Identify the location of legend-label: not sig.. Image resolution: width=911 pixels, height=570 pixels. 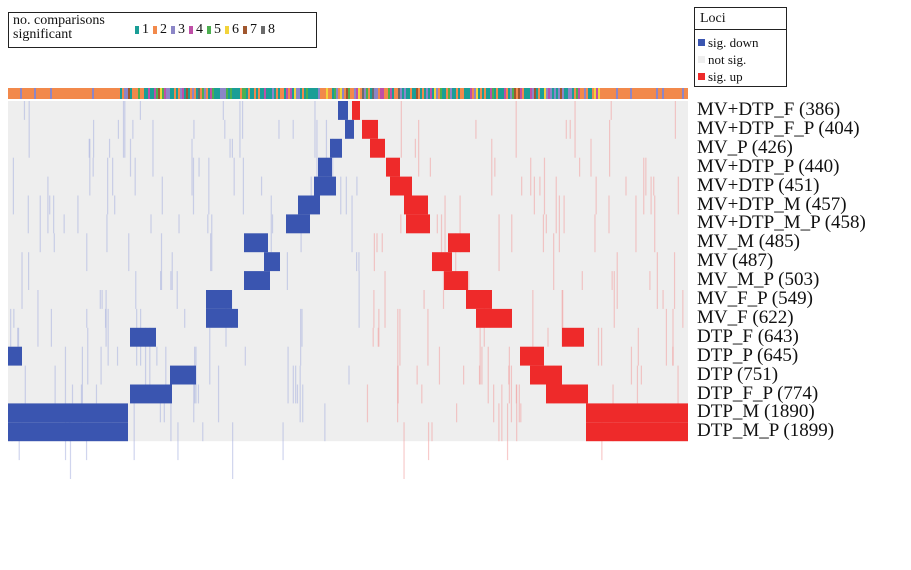
(727, 59).